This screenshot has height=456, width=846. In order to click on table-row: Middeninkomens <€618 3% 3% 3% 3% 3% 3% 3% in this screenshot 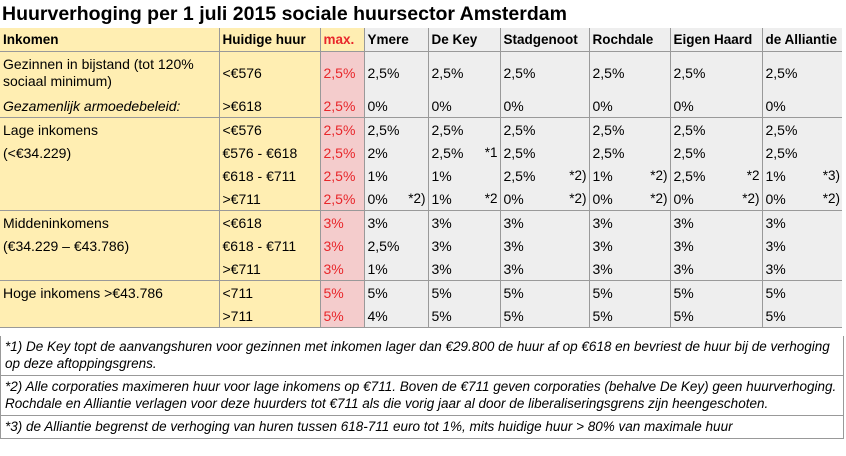, I will do `click(421, 222)`.